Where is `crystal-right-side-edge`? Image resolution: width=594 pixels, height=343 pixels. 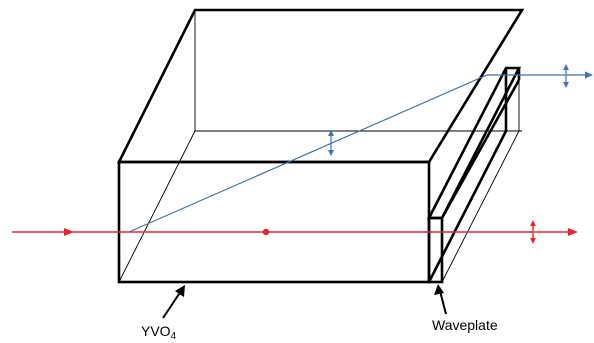
crystal-right-side-edge is located at coordinates (467, 206).